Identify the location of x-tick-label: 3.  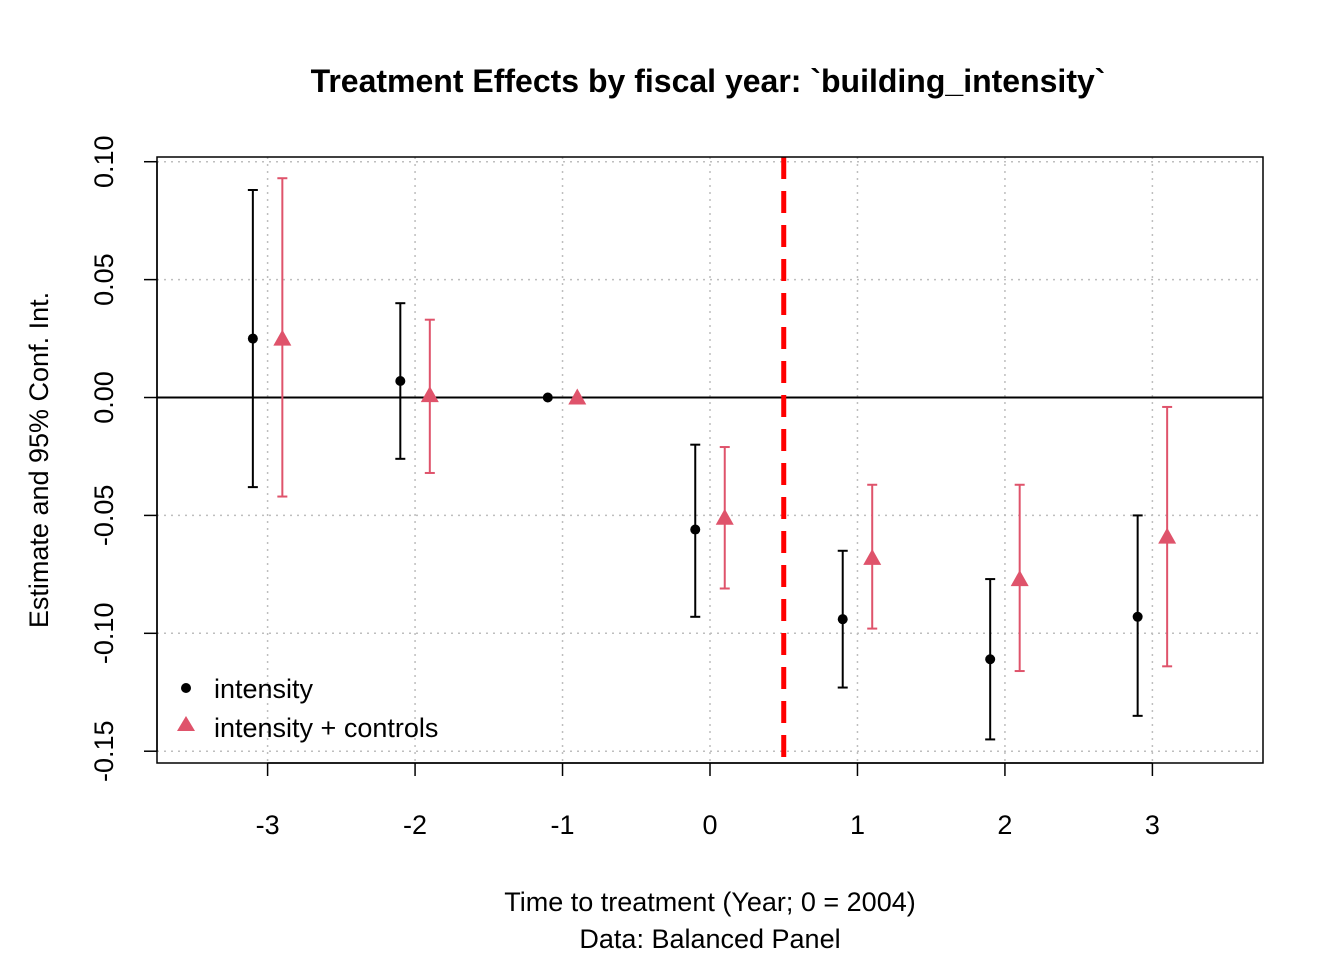
(1152, 825).